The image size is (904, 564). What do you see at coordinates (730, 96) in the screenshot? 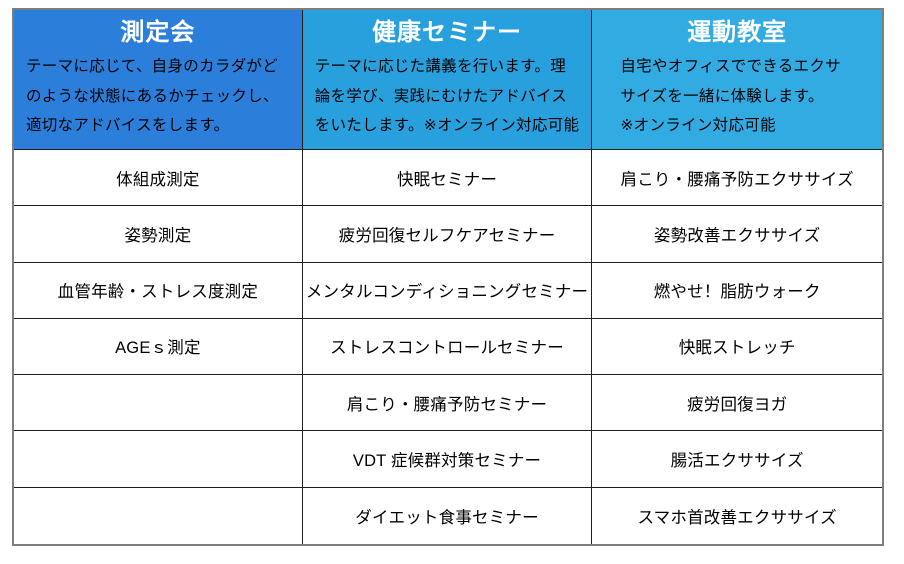
I see `column-description: 自宅やオフィスでできるエクササイズを一緒に体験します。 ※オンライン対応可能` at bounding box center [730, 96].